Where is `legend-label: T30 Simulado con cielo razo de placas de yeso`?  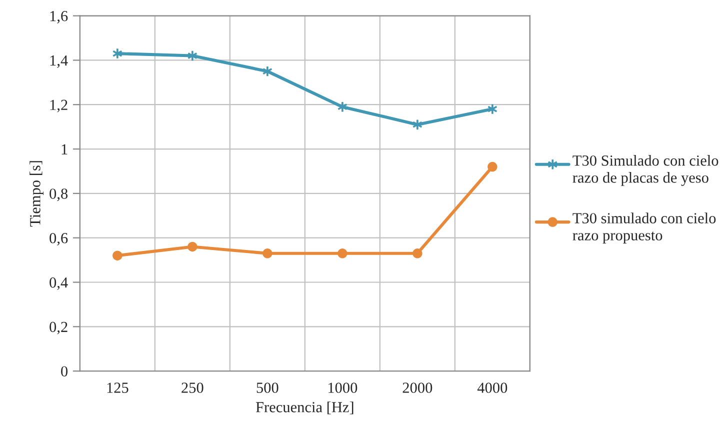
legend-label: T30 Simulado con cielo razo de placas de yeso is located at coordinates (645, 170).